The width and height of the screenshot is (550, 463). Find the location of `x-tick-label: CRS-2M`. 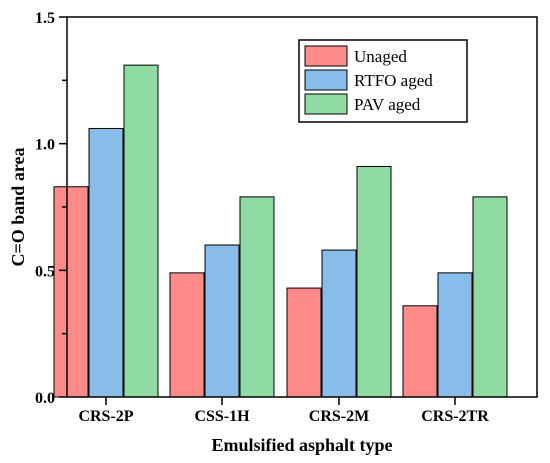

x-tick-label: CRS-2M is located at coordinates (339, 416).